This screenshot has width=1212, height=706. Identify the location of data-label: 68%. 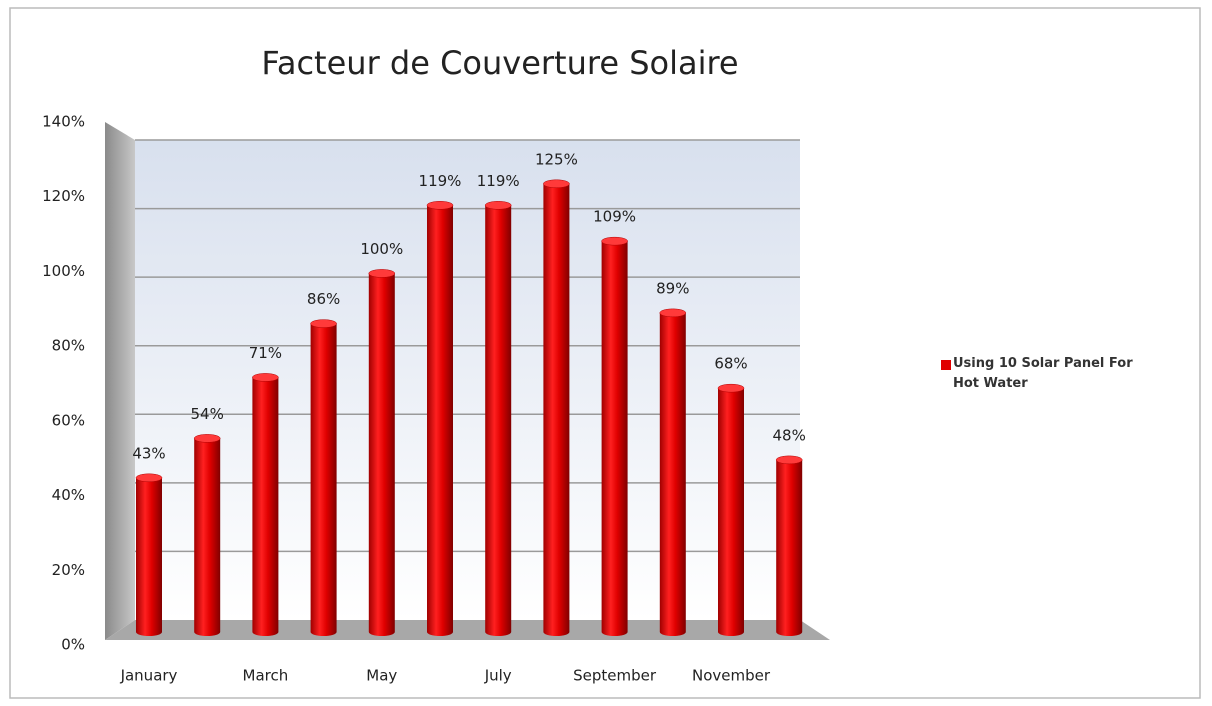
(730, 364).